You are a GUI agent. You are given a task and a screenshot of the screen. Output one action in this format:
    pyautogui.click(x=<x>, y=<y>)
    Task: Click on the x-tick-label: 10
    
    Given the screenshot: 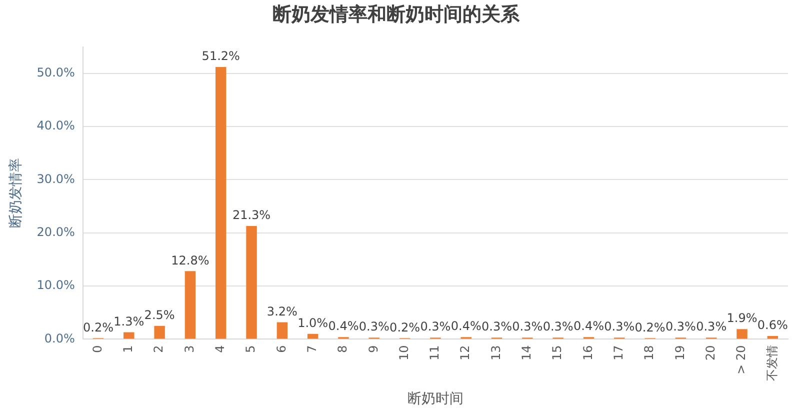 What is the action you would take?
    pyautogui.click(x=403, y=352)
    